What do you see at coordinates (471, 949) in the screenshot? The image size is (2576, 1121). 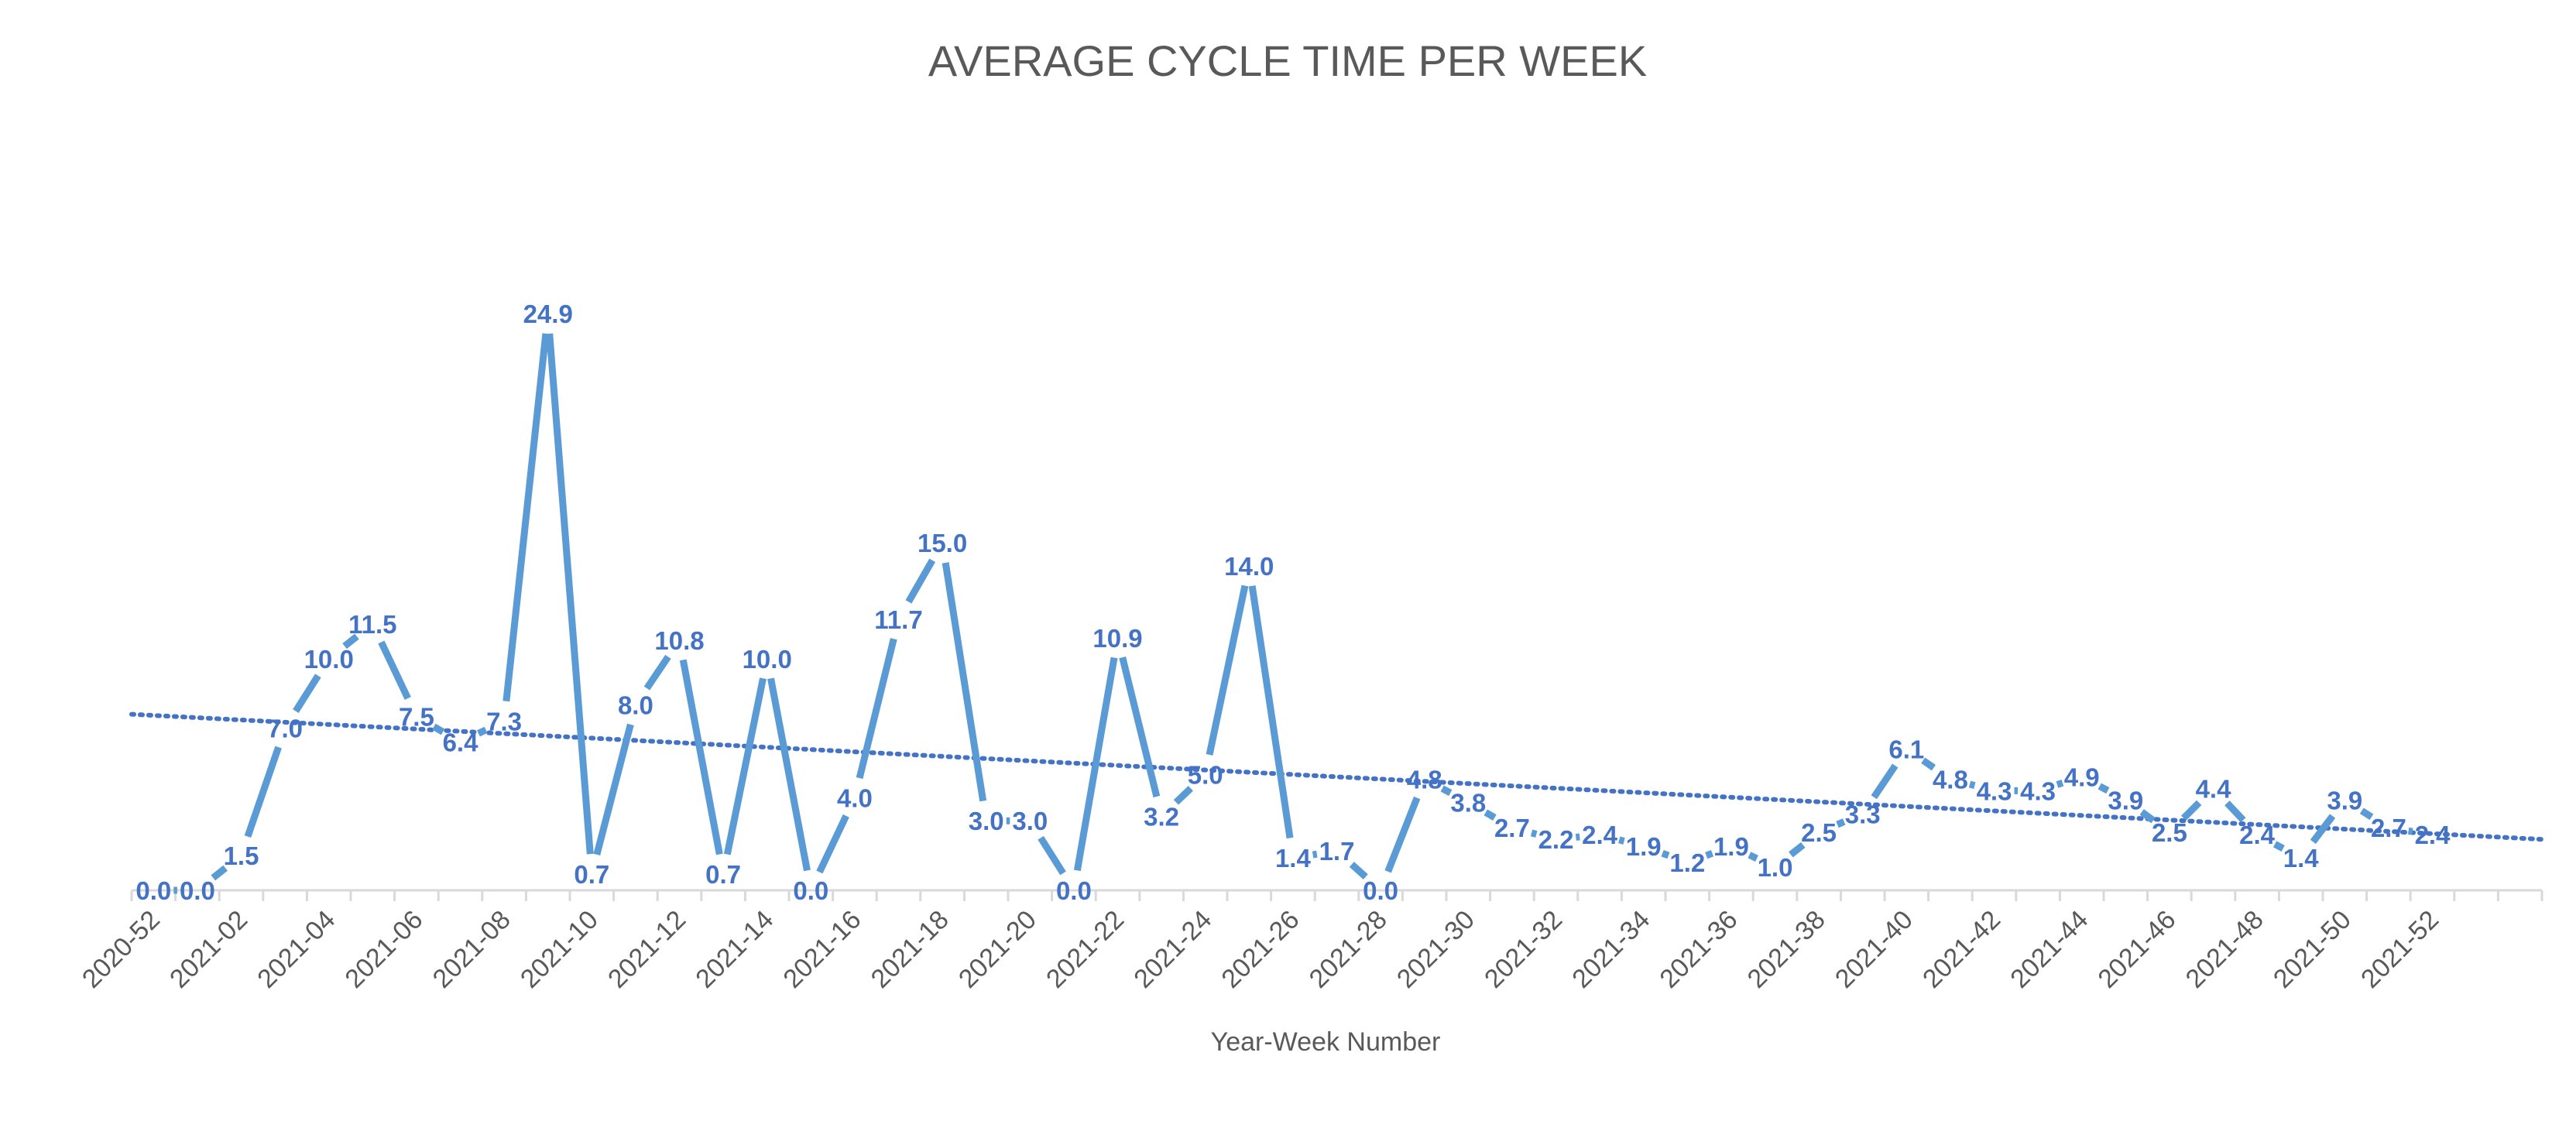 I see `x-tick-label: 2021-08` at bounding box center [471, 949].